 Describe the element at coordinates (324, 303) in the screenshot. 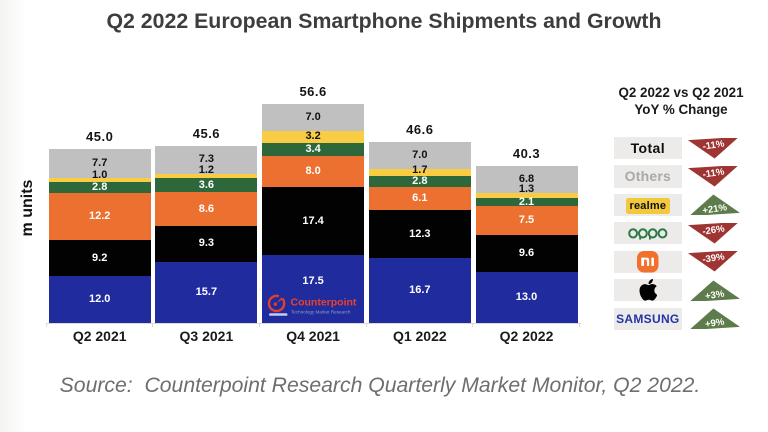

I see `svg-text: Counterpoint` at that location.